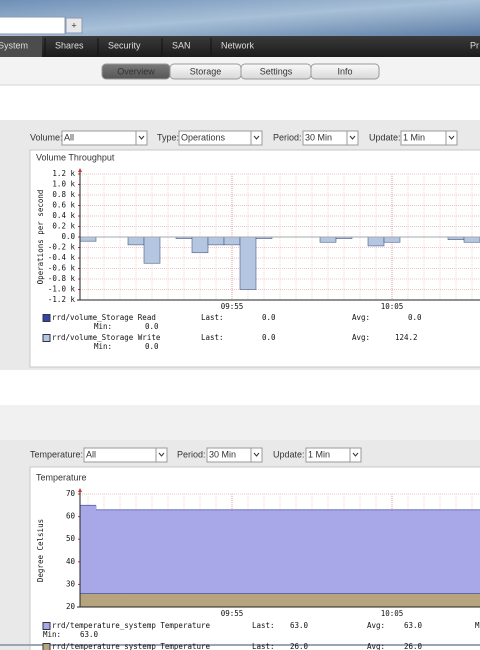 Image resolution: width=480 pixels, height=650 pixels. What do you see at coordinates (124, 45) in the screenshot?
I see `nav-item: Security` at bounding box center [124, 45].